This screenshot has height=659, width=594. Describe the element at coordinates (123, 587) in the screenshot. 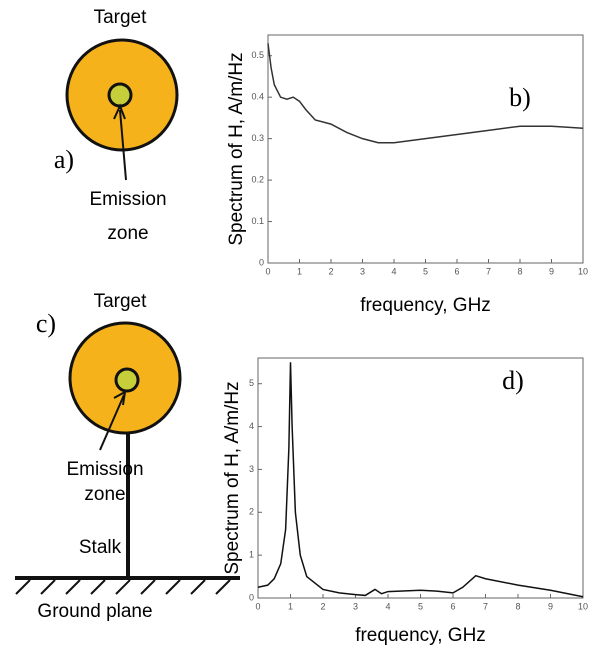

I see `hatching` at that location.